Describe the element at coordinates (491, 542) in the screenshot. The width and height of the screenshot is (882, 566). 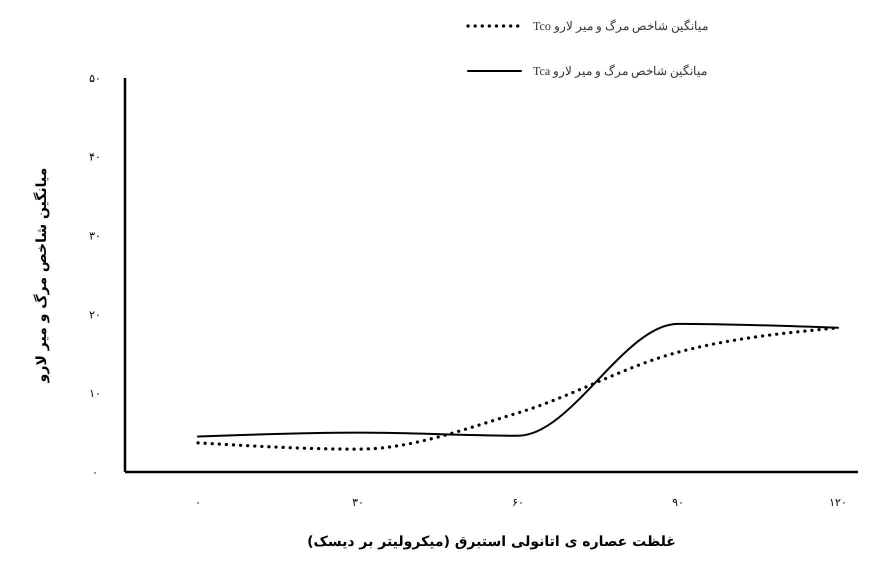
I see `x-axis-title: غلظت عصاره ی اتانولی استبرق (میکرولیتر بر دیسک)` at that location.